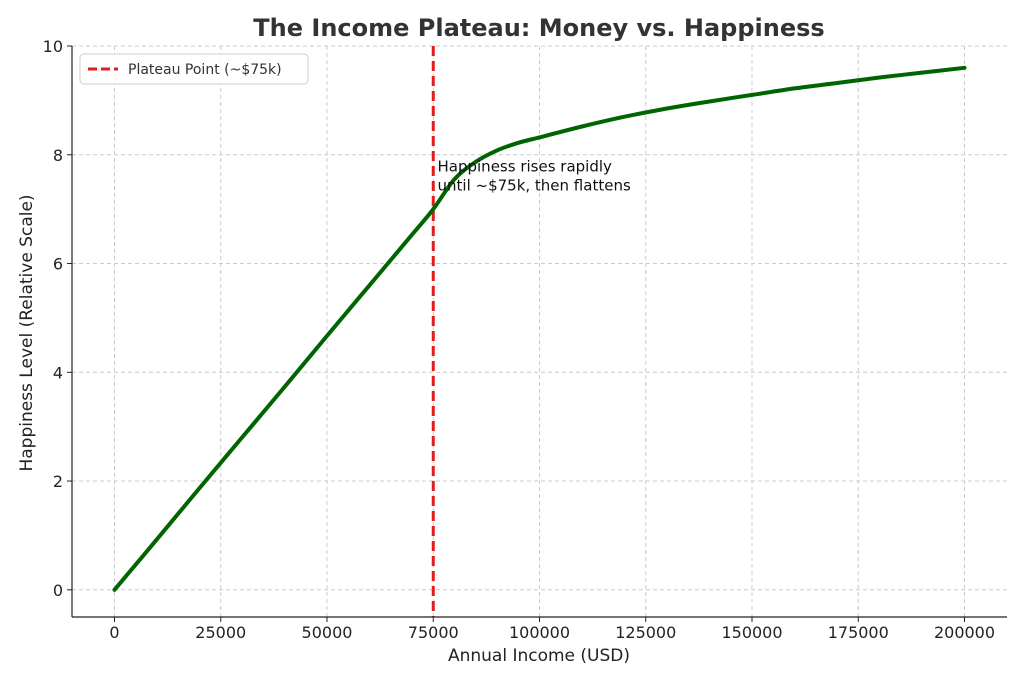 This screenshot has width=1024, height=683. I want to click on annotation-line-1: until ~$75k, then flattens, so click(534, 186).